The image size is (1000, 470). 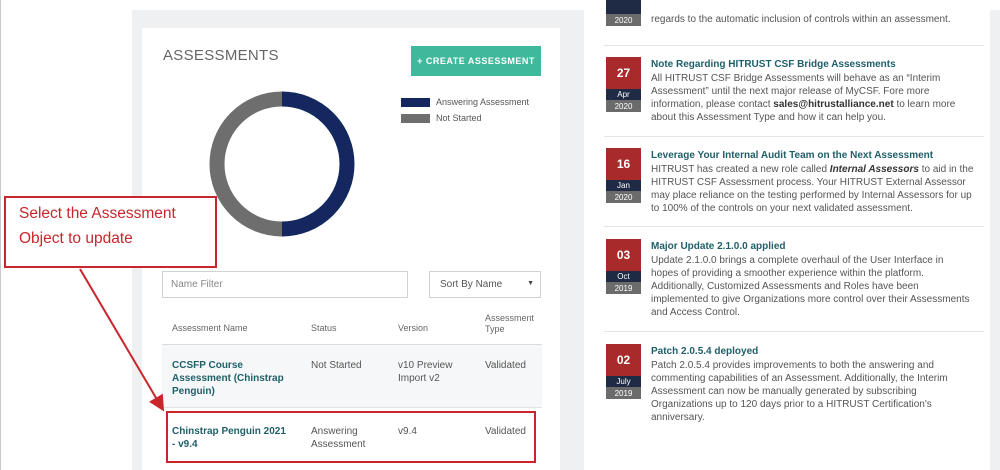 I want to click on table-row-divider, so click(x=352, y=407).